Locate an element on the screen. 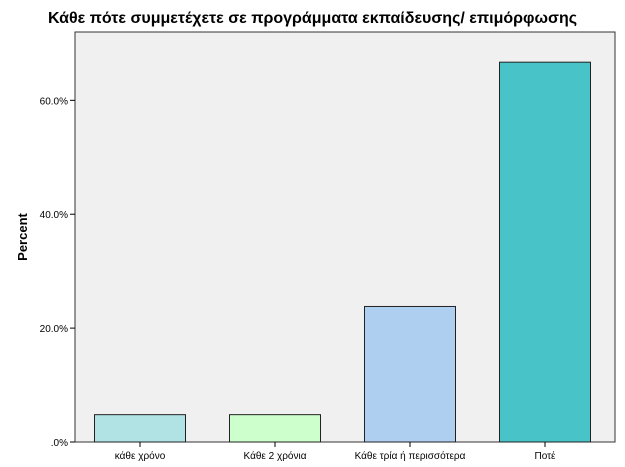 The width and height of the screenshot is (625, 467). y-tick-label: 40.0% is located at coordinates (54, 215).